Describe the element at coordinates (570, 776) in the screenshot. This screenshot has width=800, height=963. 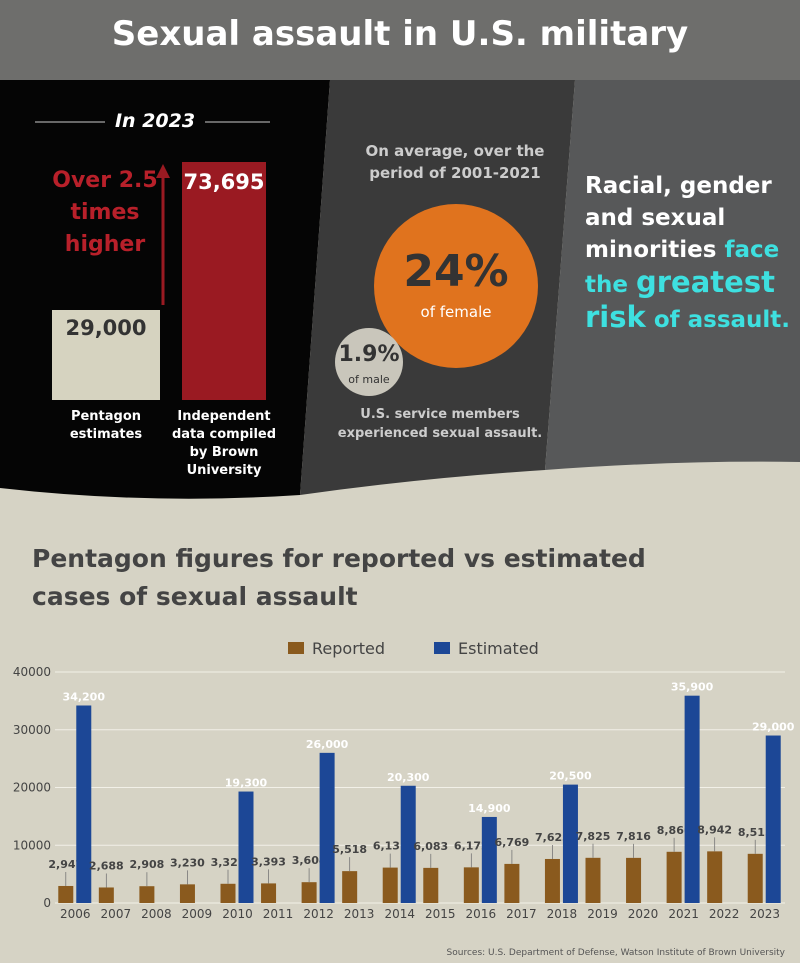
I see `value-label: 20,500` at that location.